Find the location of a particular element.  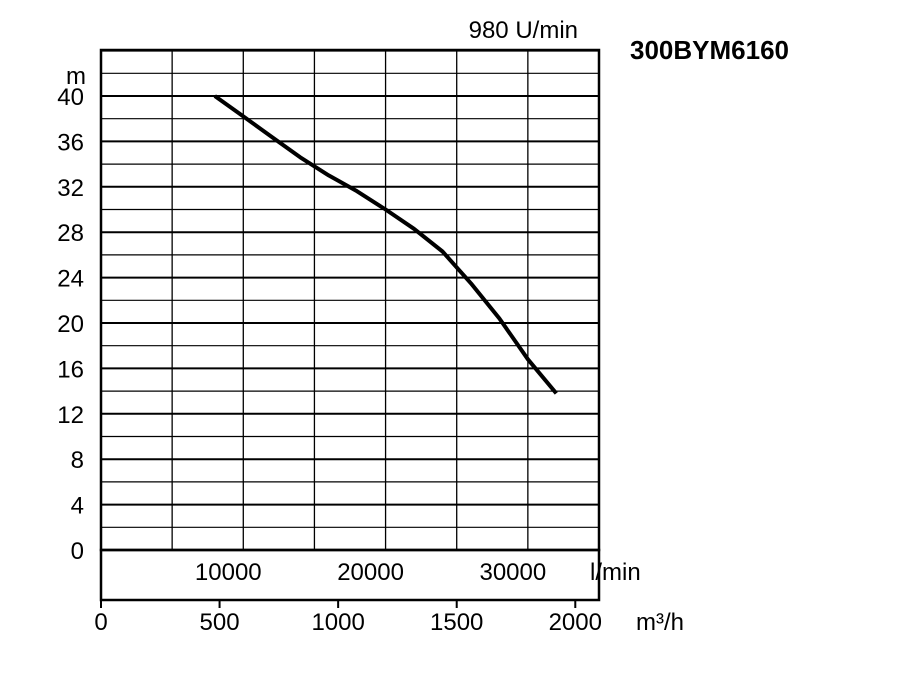

model-title: 300BYM6160 is located at coordinates (709, 50).